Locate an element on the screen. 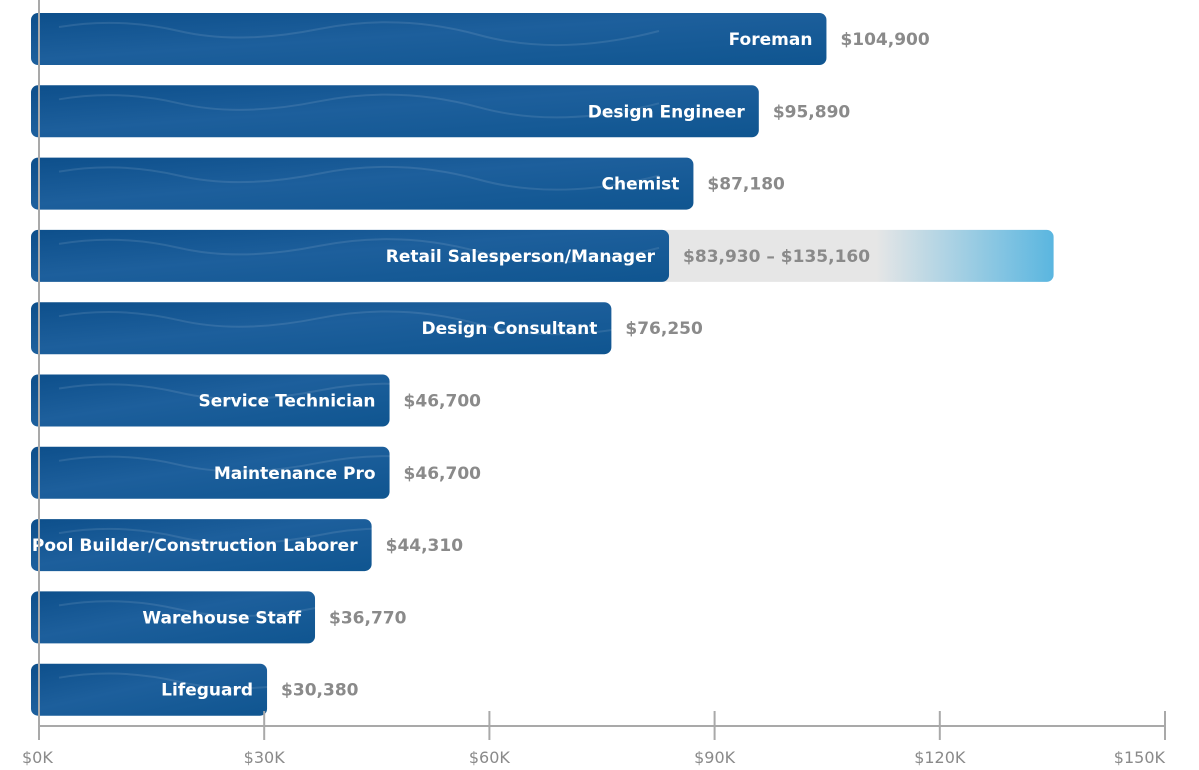  bar-texture-warehouse-staff is located at coordinates (359, 612).